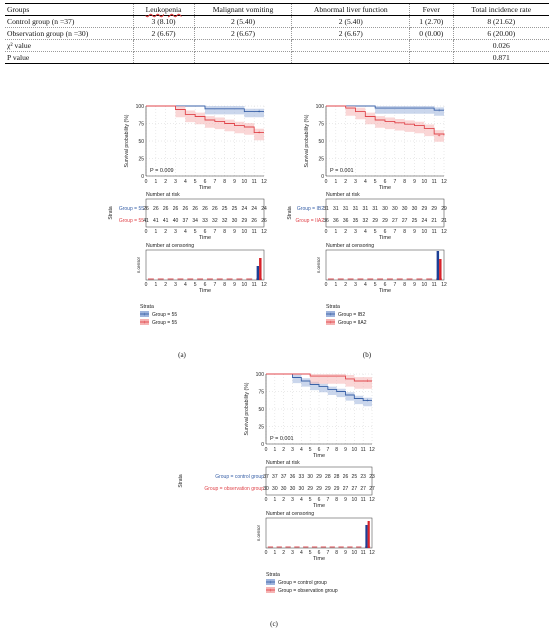 Image resolution: width=554 pixels, height=637 pixels. I want to click on risk-count: 37, so click(284, 477).